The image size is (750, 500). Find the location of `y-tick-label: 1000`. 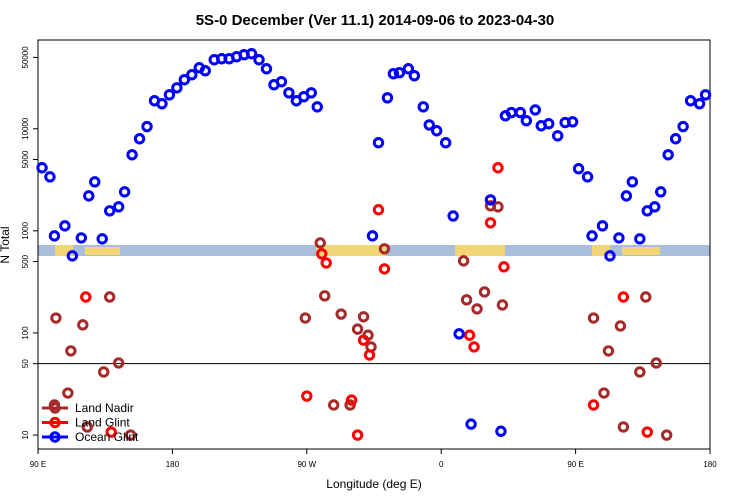

y-tick-label: 1000 is located at coordinates (25, 230).